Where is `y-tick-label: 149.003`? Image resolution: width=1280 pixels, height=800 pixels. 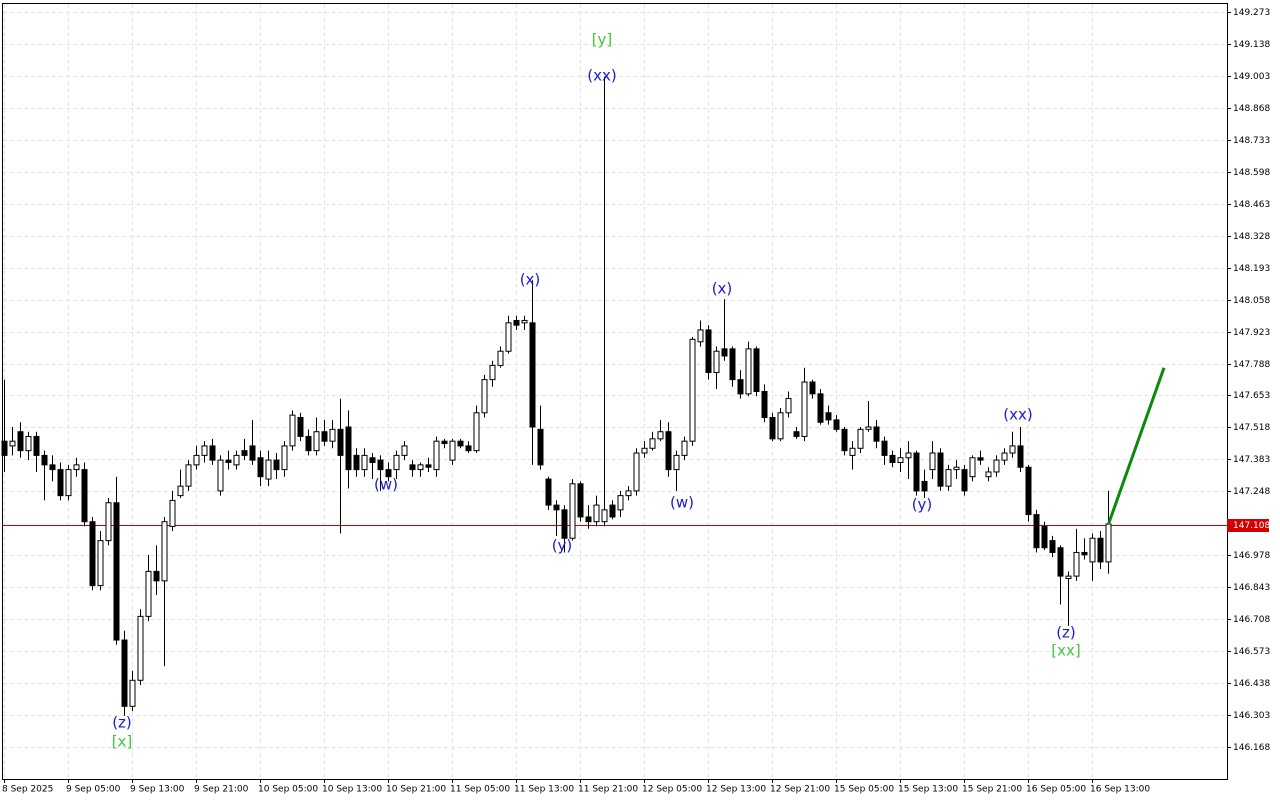 y-tick-label: 149.003 is located at coordinates (1251, 77).